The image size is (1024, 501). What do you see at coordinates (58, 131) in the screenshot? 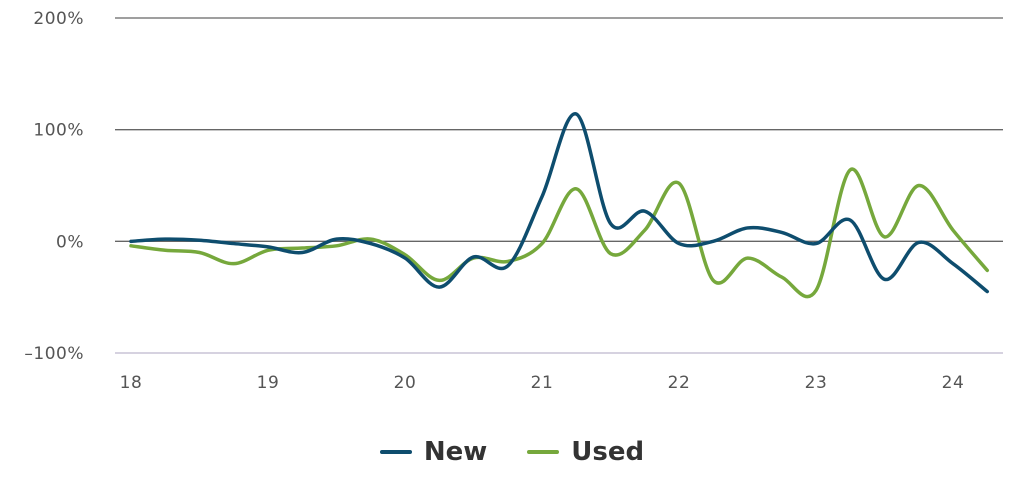
I see `y-tick-label: 100%` at bounding box center [58, 131].